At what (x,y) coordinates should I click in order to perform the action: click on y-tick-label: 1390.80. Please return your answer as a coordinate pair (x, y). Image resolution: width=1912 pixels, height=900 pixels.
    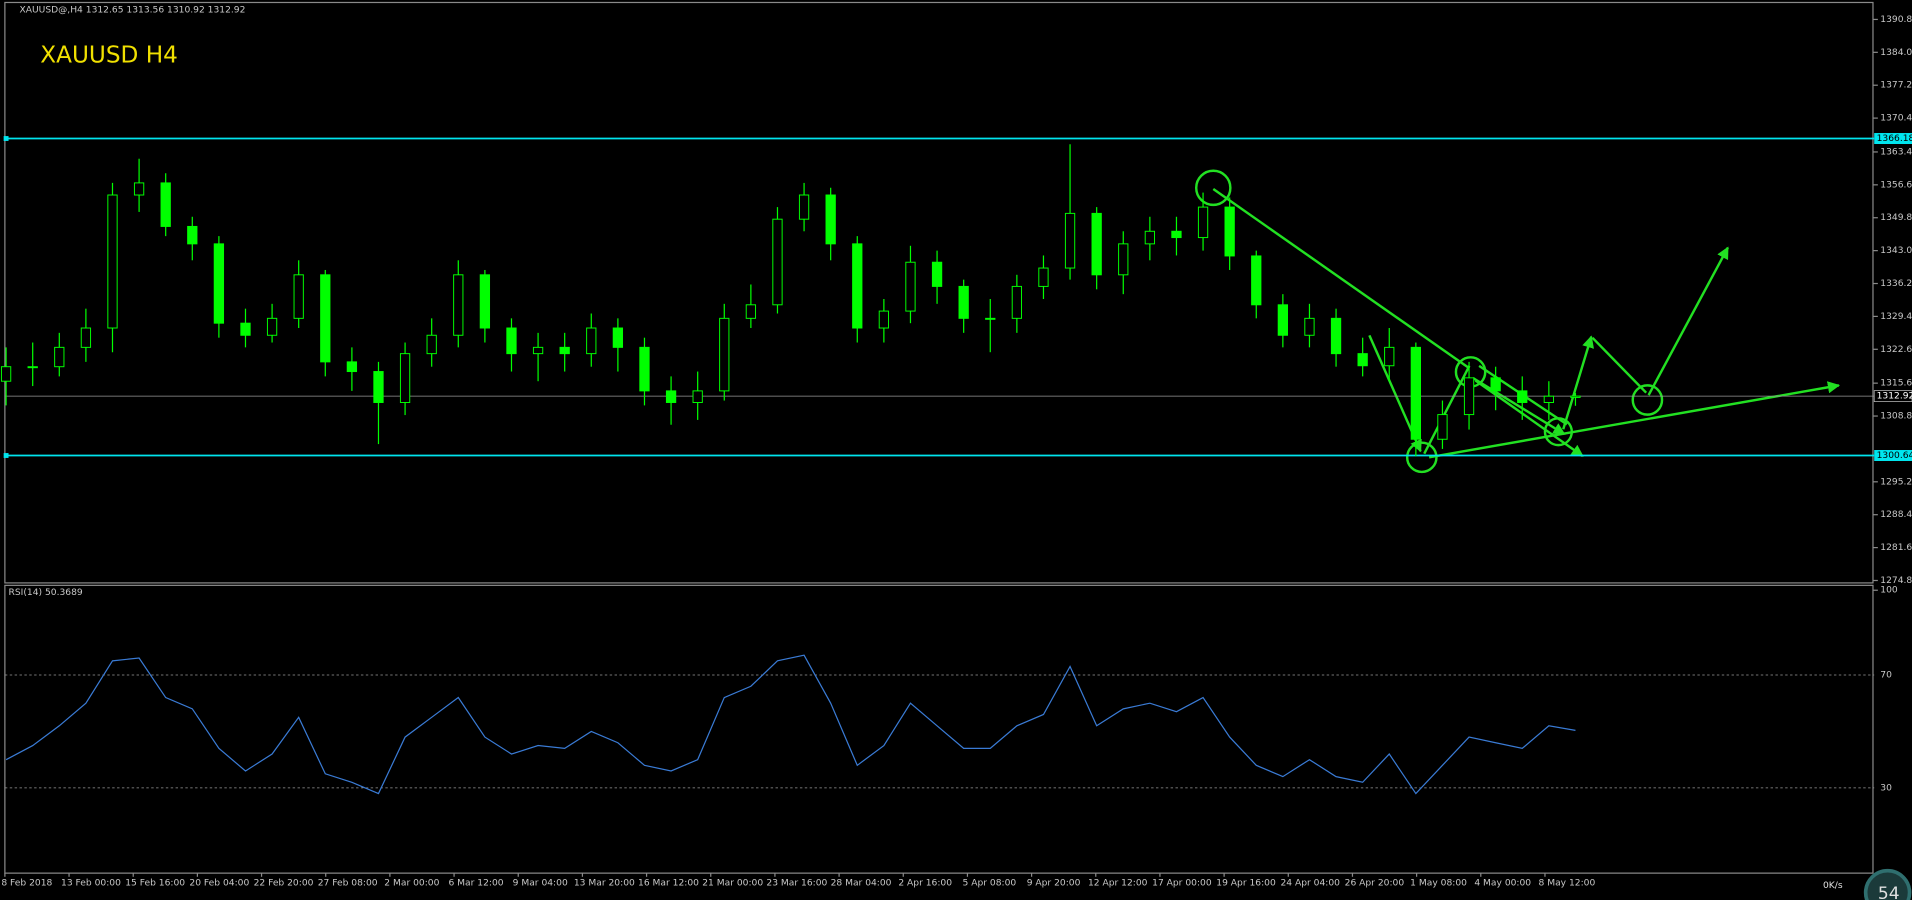
    Looking at the image, I should click on (1896, 20).